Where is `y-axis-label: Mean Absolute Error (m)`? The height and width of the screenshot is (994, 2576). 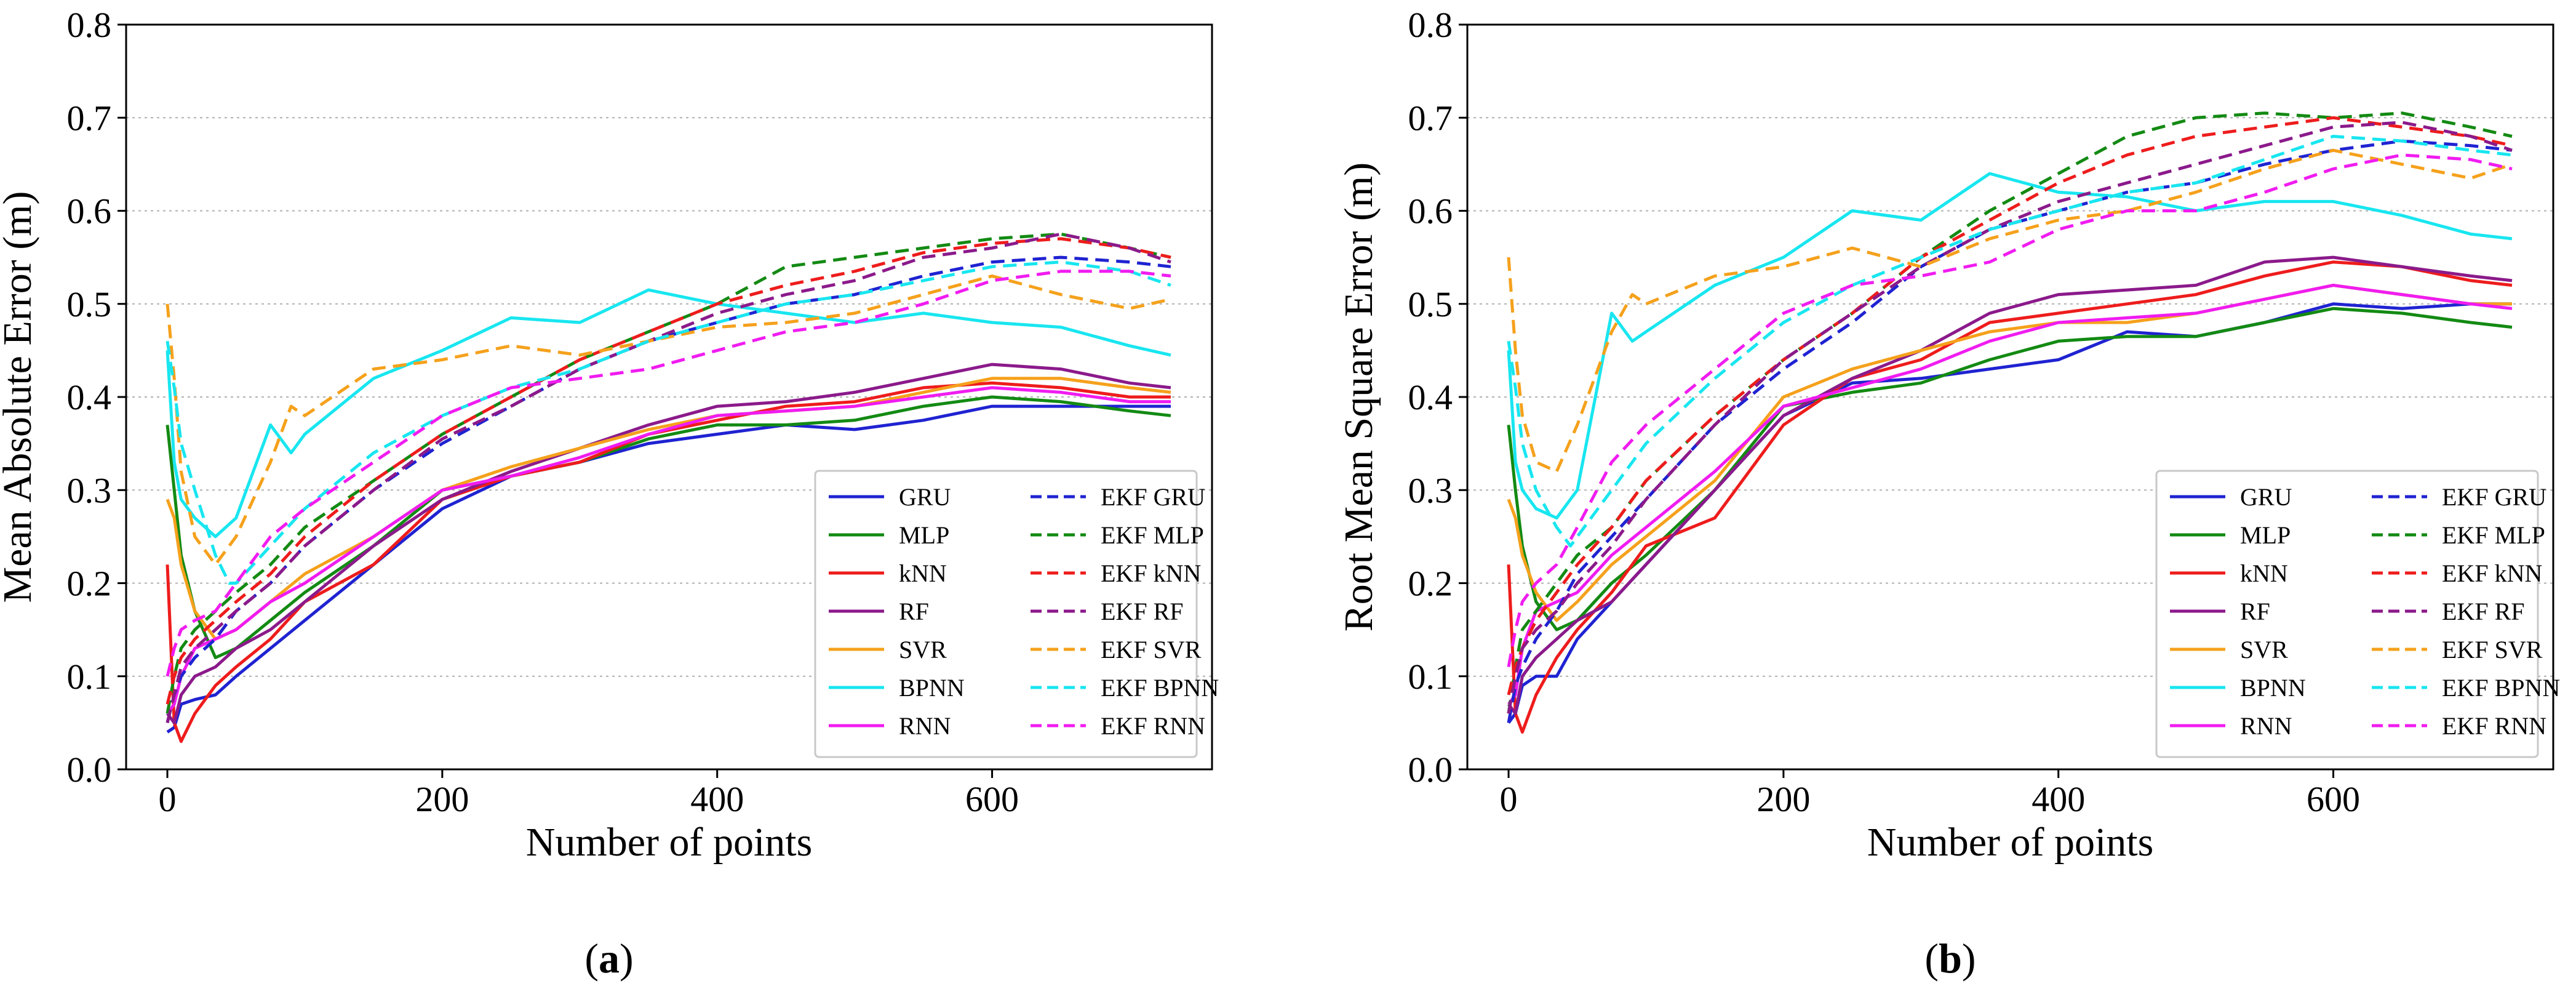
y-axis-label: Mean Absolute Error (m) is located at coordinates (20, 397).